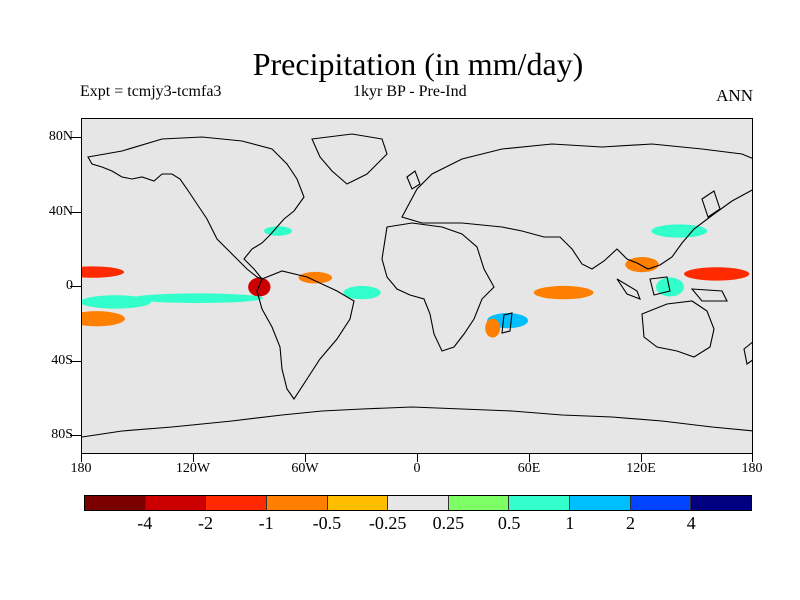 This screenshot has height=600, width=800. Describe the element at coordinates (387, 523) in the screenshot. I see `colorbar-label: -0.25` at that location.